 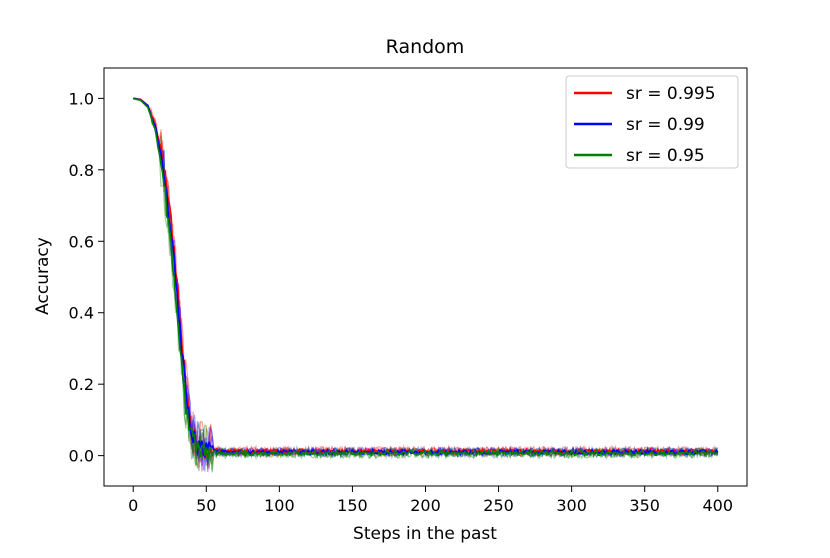 I want to click on x-tick-label: 200, so click(x=425, y=505).